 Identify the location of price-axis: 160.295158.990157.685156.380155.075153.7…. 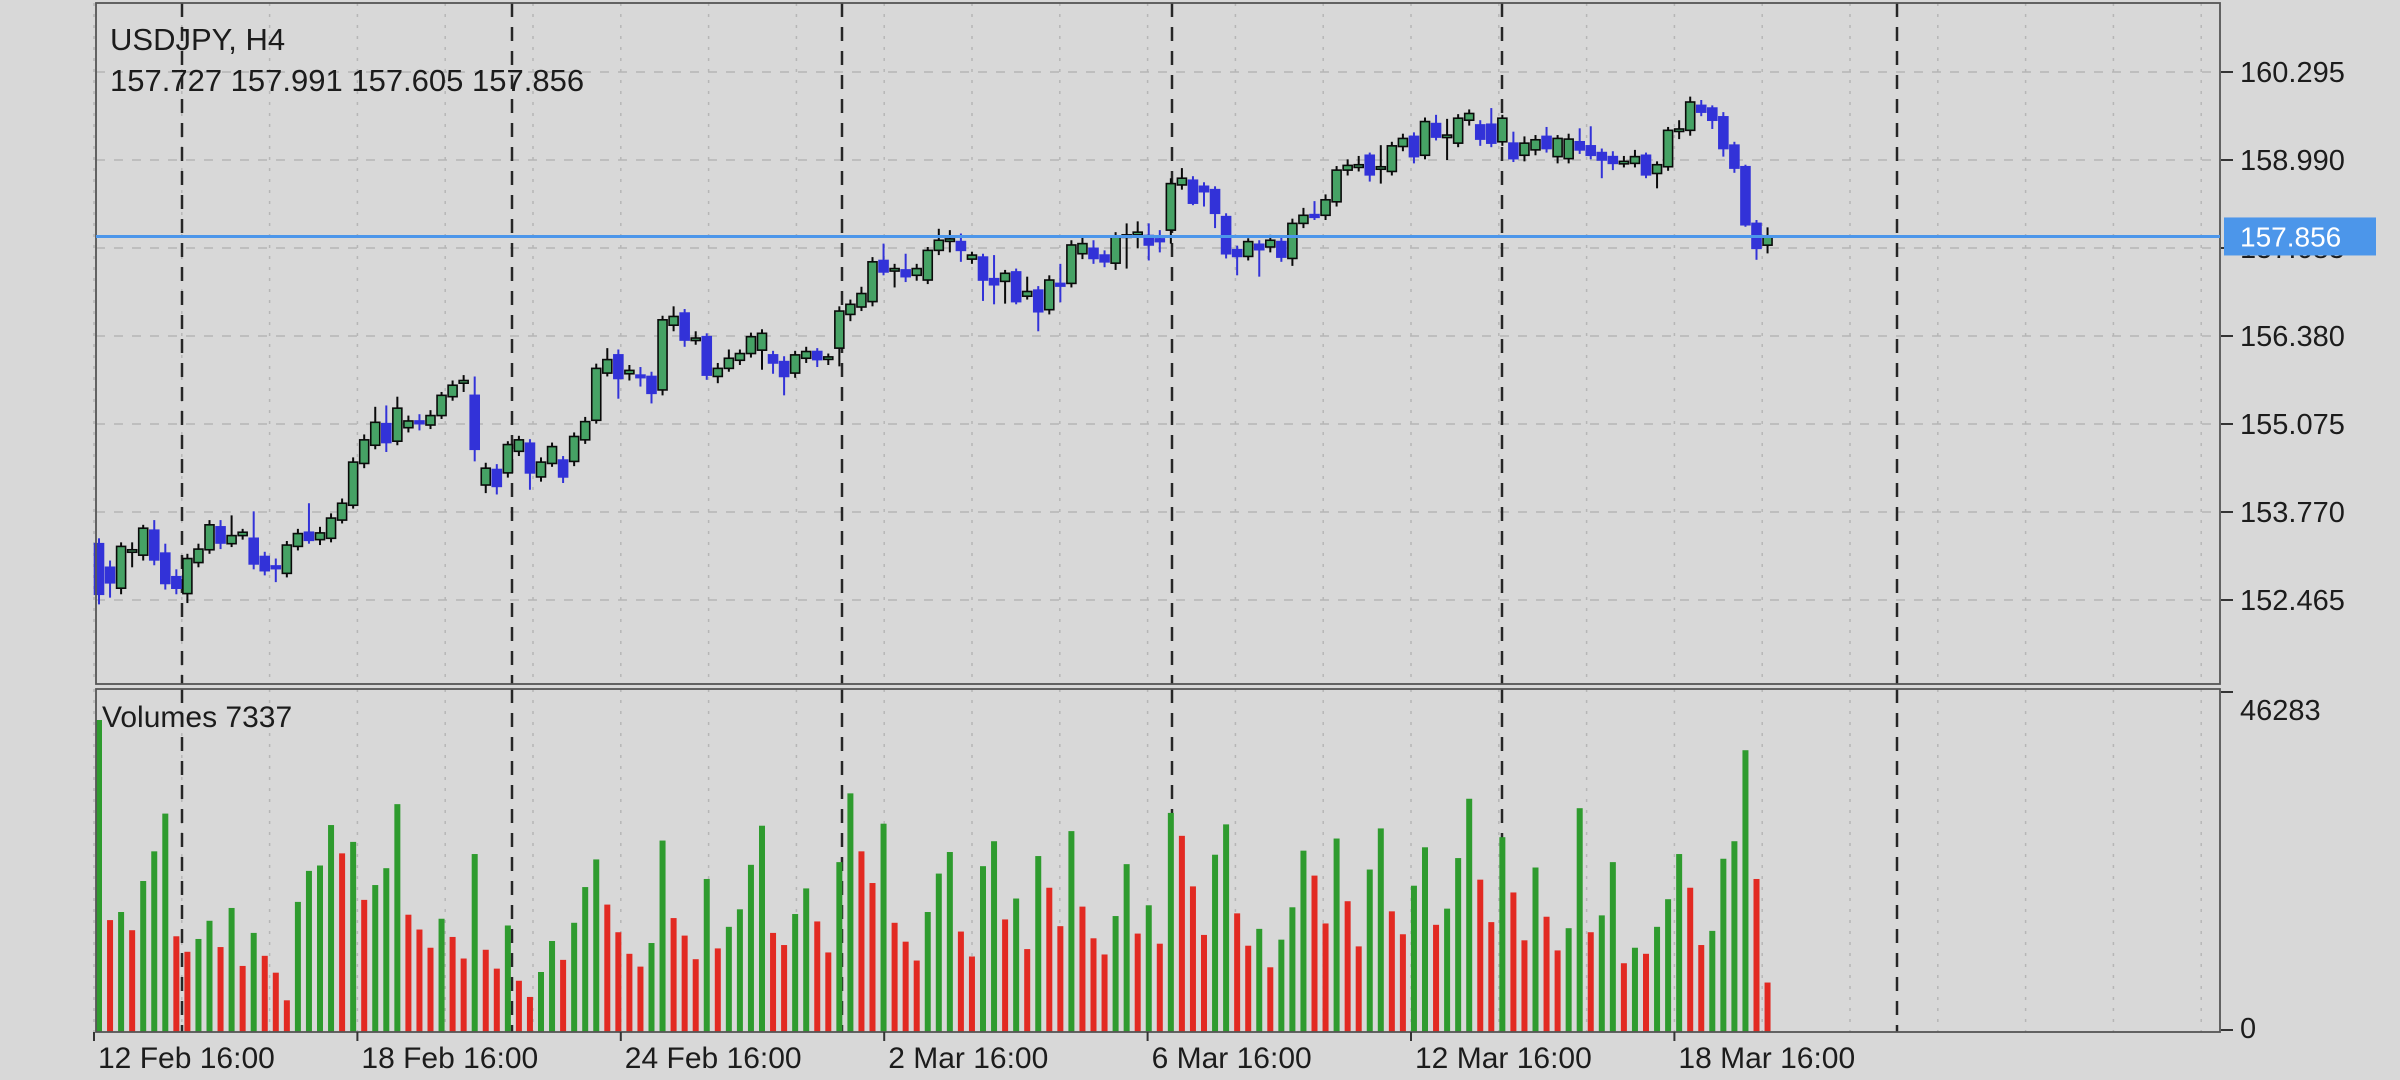
(2283, 337).